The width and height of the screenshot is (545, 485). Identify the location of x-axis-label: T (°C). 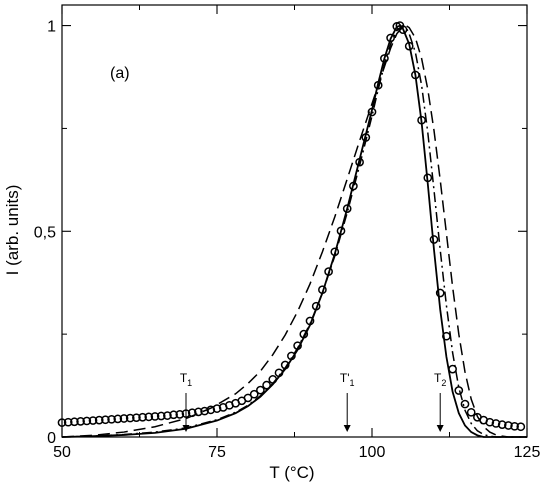
(291, 472).